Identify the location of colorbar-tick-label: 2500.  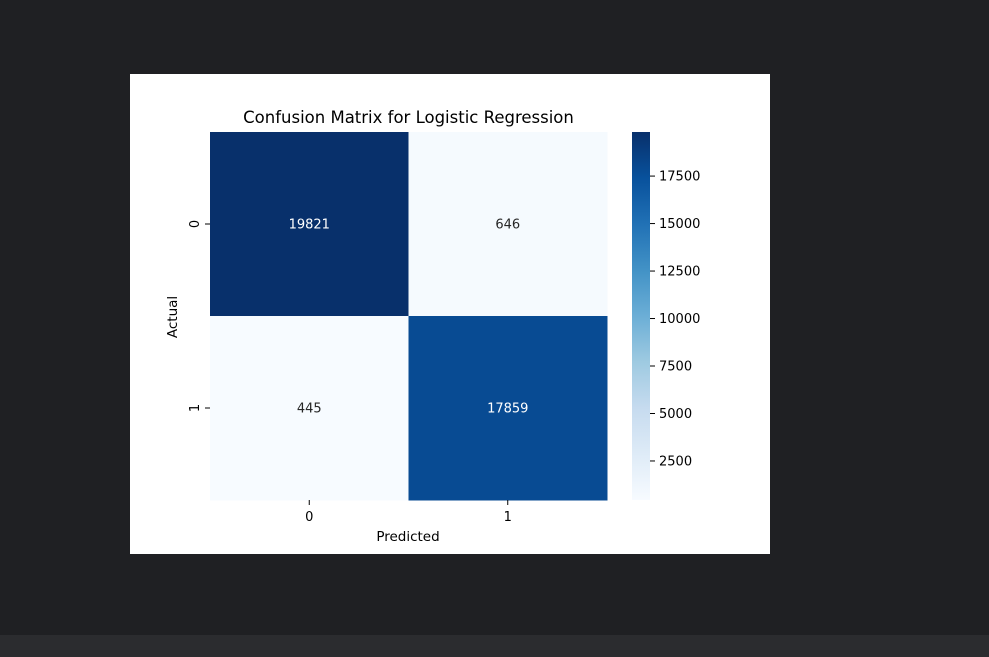
(675, 461).